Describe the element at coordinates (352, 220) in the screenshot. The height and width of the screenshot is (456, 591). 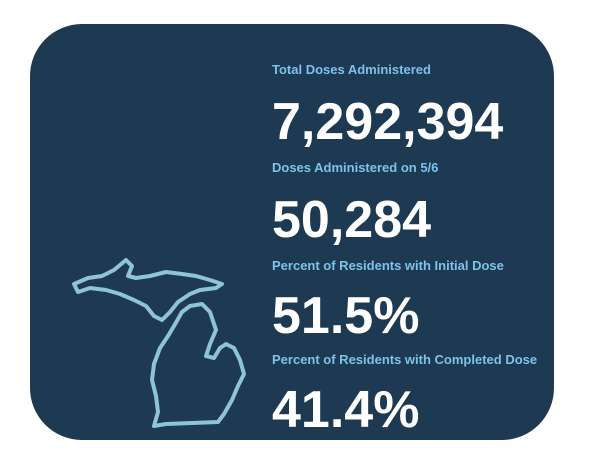
I see `daily-doses-value: 50,284` at that location.